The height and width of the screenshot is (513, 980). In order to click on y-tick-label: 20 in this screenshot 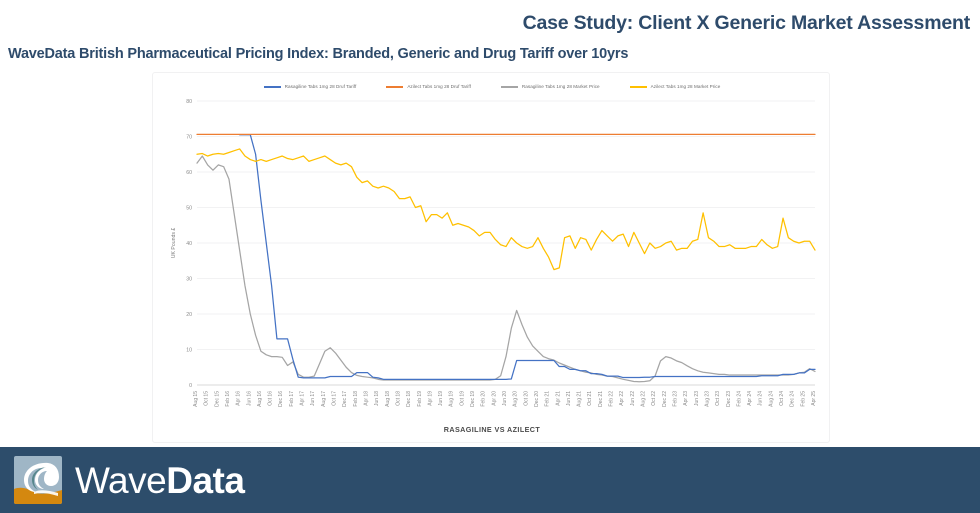, I will do `click(189, 315)`.